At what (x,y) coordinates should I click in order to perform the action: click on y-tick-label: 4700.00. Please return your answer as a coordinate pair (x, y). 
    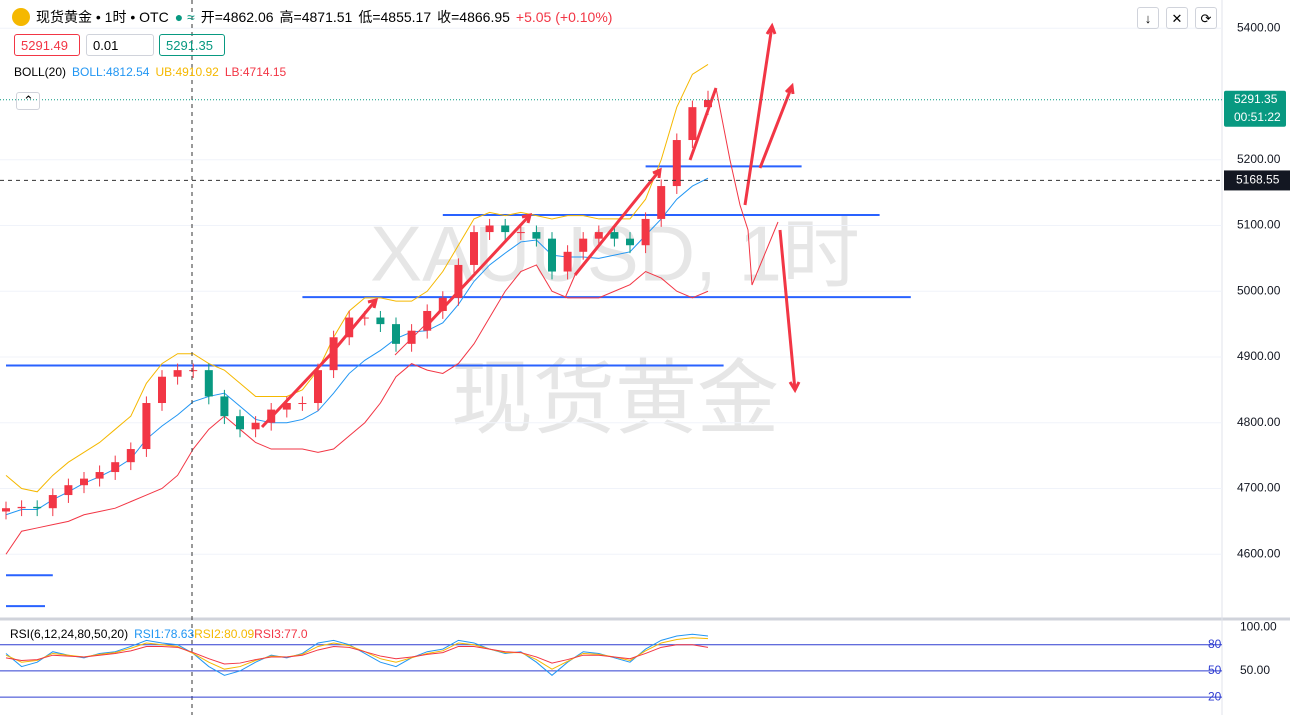
    Looking at the image, I should click on (1259, 488).